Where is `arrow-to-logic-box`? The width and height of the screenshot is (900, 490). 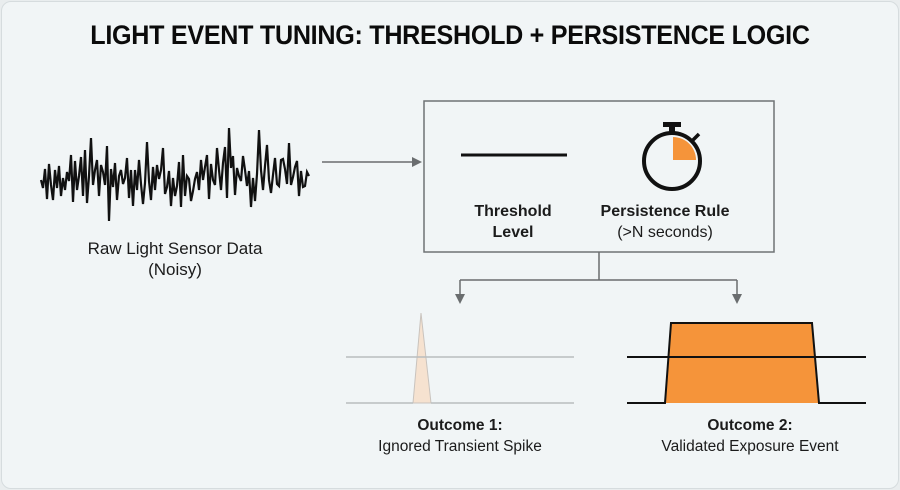 arrow-to-logic-box is located at coordinates (372, 162).